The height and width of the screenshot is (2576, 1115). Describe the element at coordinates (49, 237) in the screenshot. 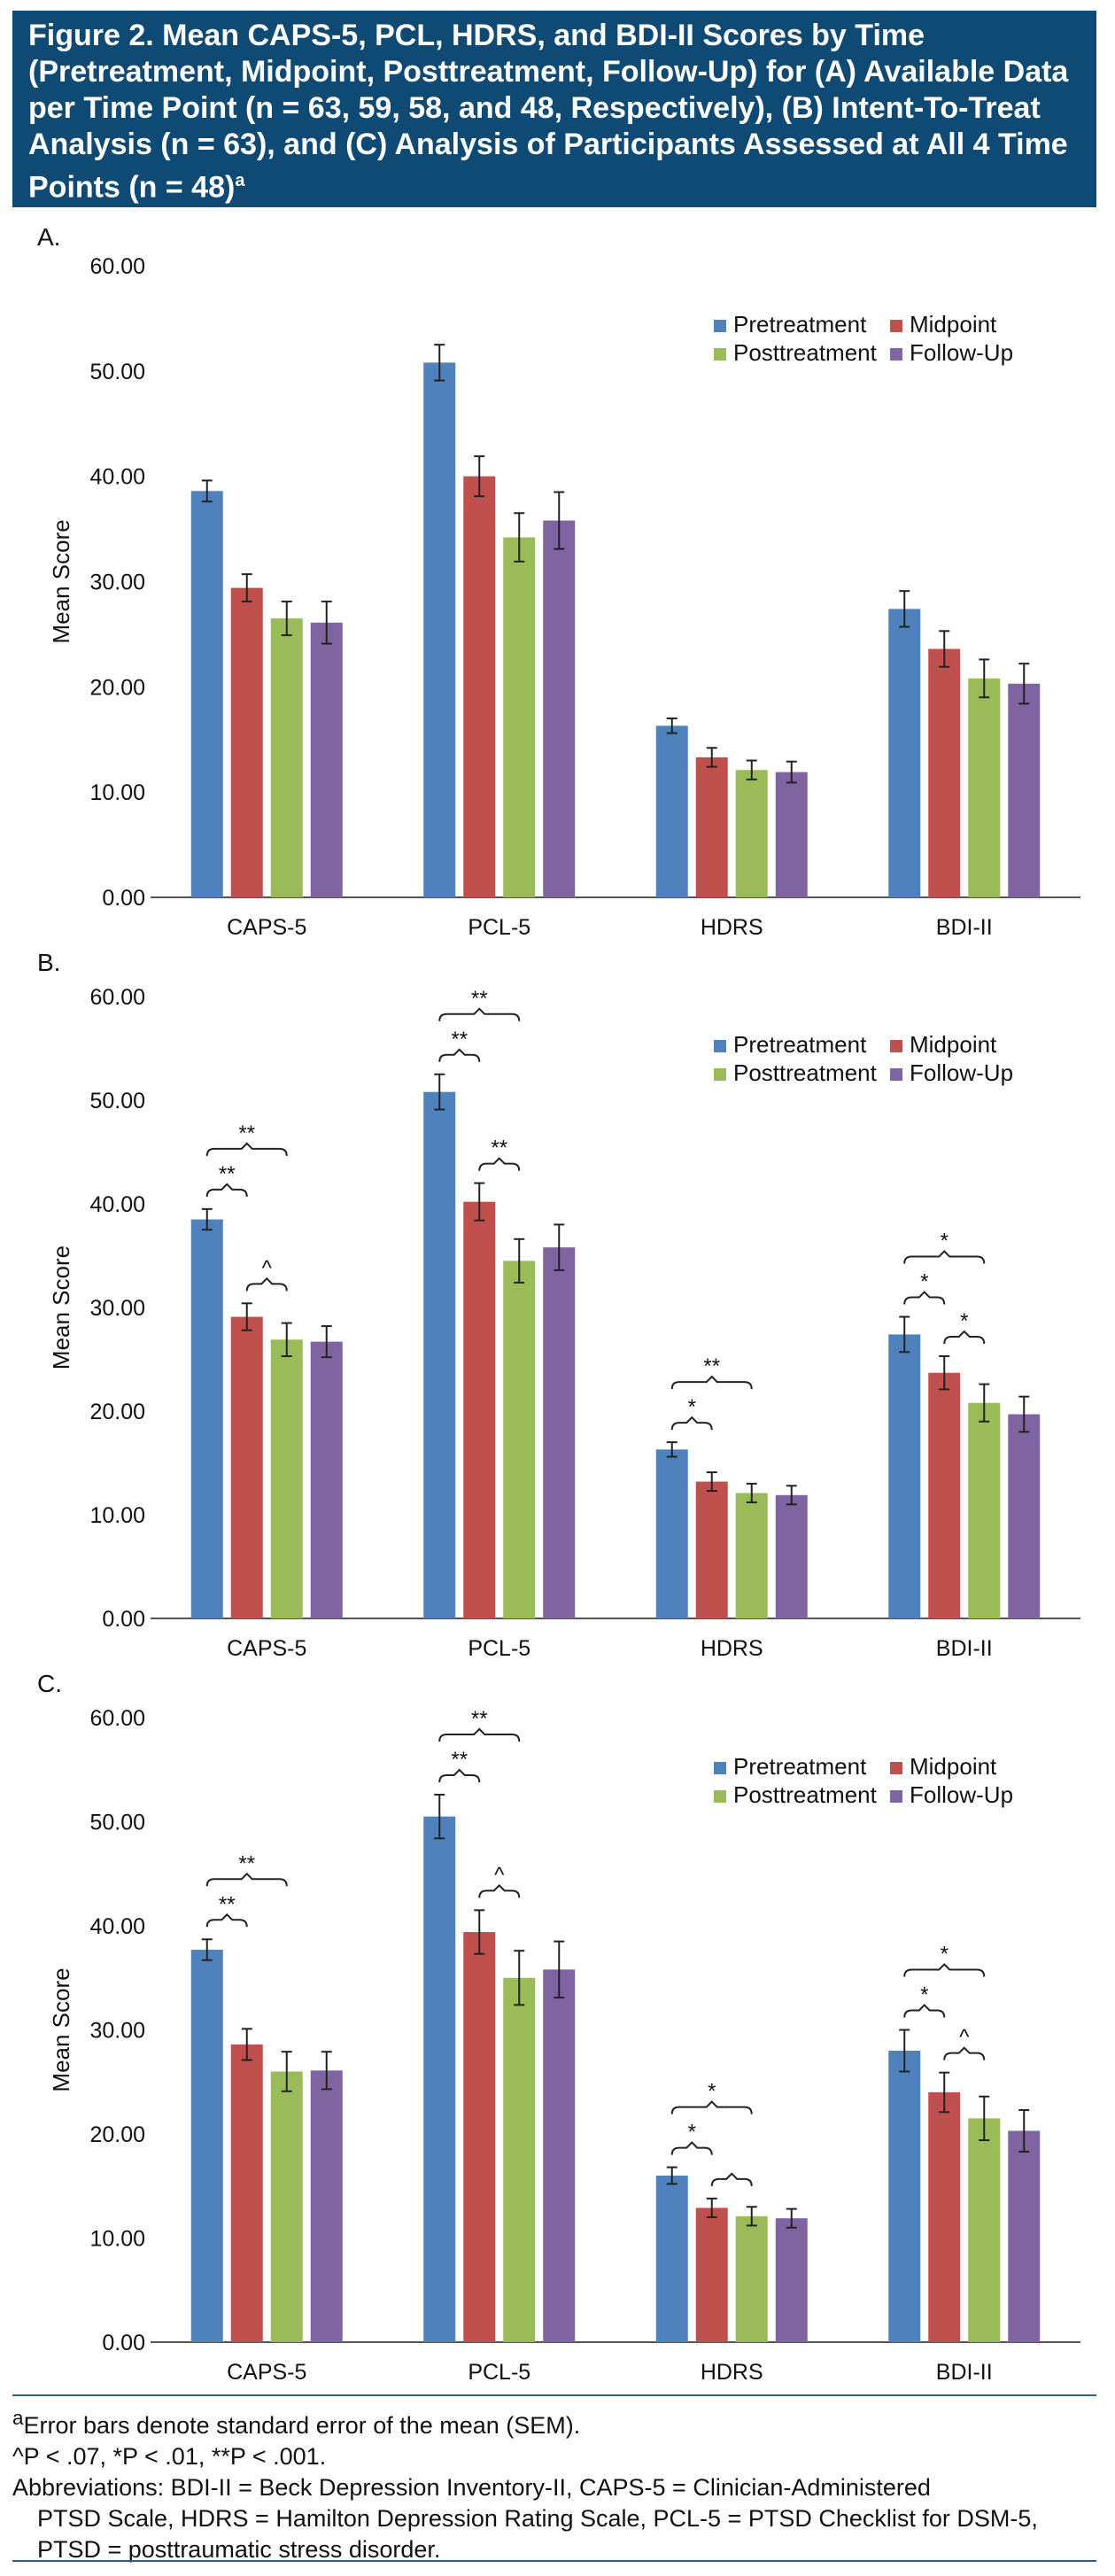

I see `panel-label: A.` at that location.